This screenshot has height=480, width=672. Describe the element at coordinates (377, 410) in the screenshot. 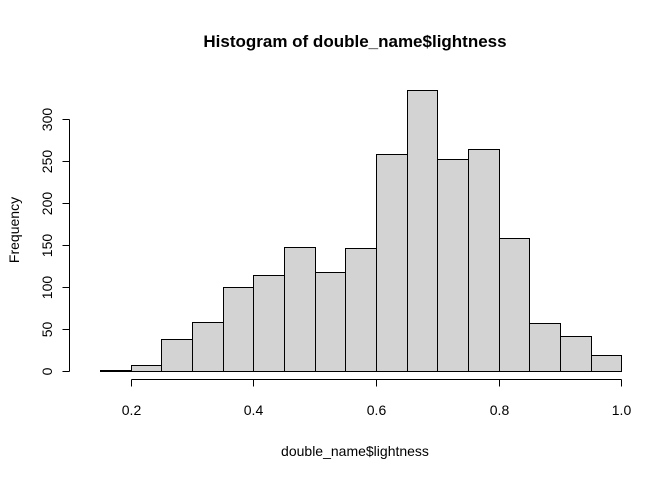

I see `x-tick-label: 0.6` at that location.